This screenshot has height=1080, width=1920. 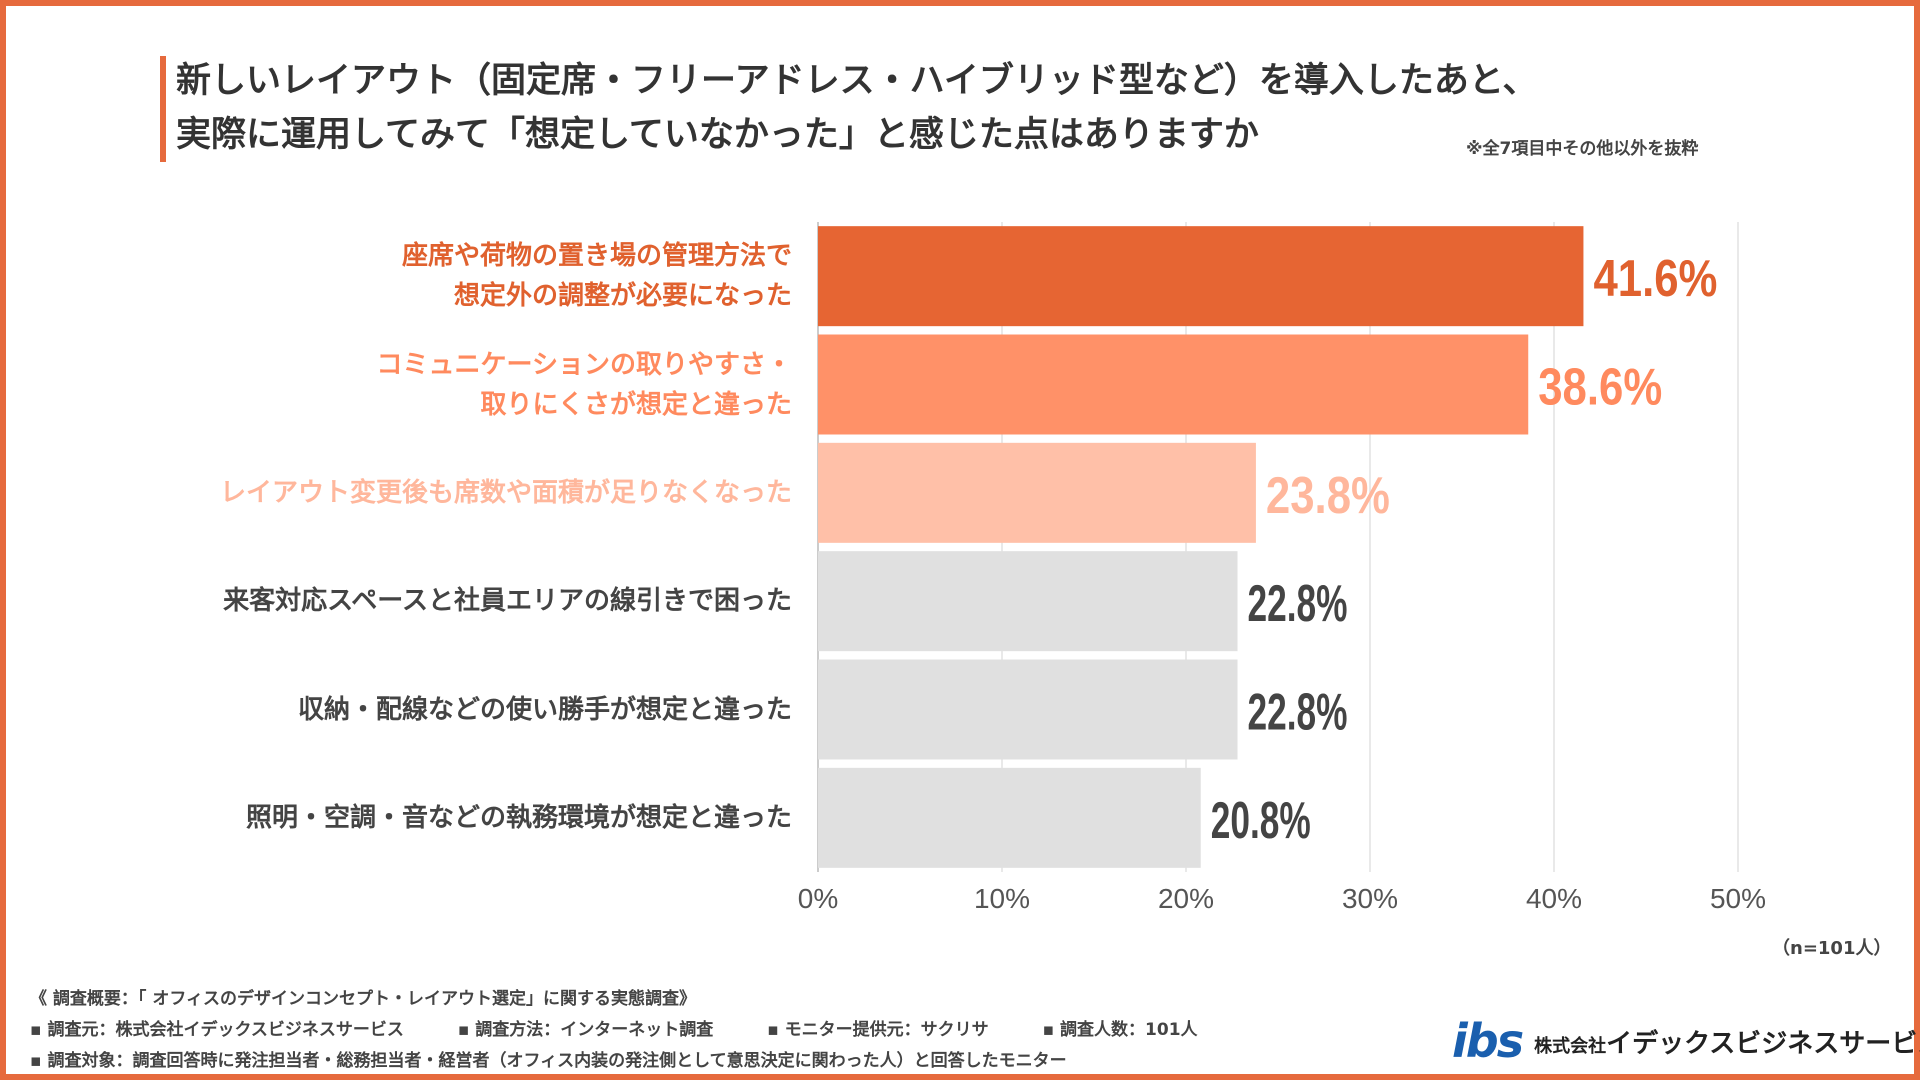 What do you see at coordinates (544, 709) in the screenshot?
I see `category-label: 収納・配線などの使い勝手が想定と違った` at bounding box center [544, 709].